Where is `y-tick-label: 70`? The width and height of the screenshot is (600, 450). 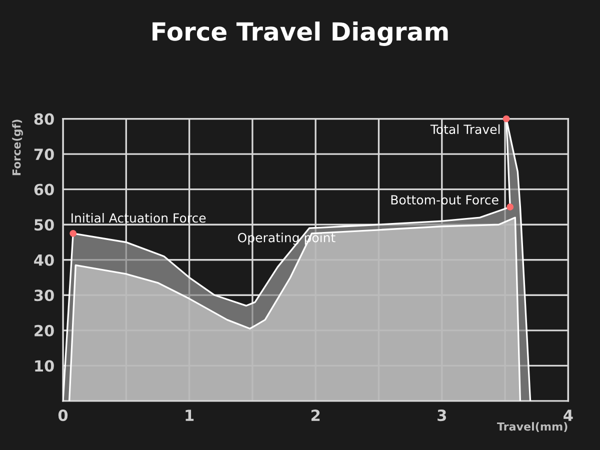
y-tick-label: 70 is located at coordinates (44, 154).